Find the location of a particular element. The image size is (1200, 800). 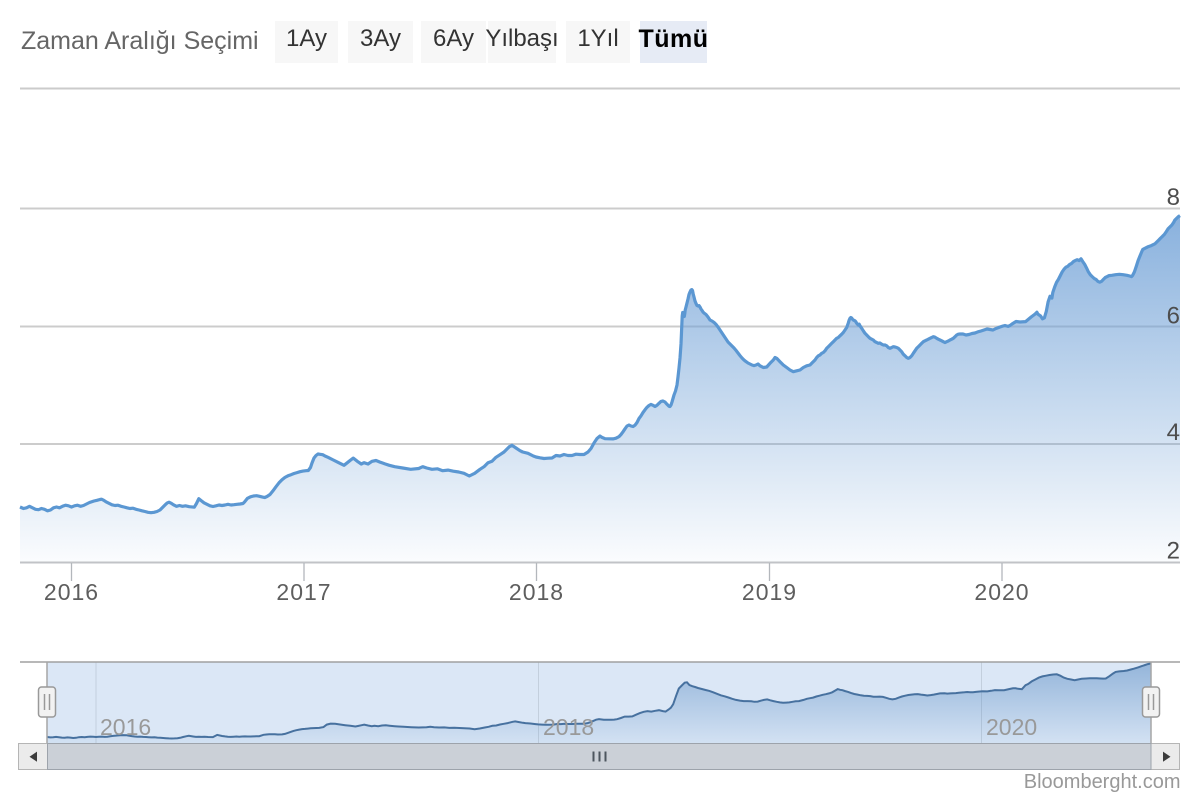

svg-text: 2 is located at coordinates (1173, 551).